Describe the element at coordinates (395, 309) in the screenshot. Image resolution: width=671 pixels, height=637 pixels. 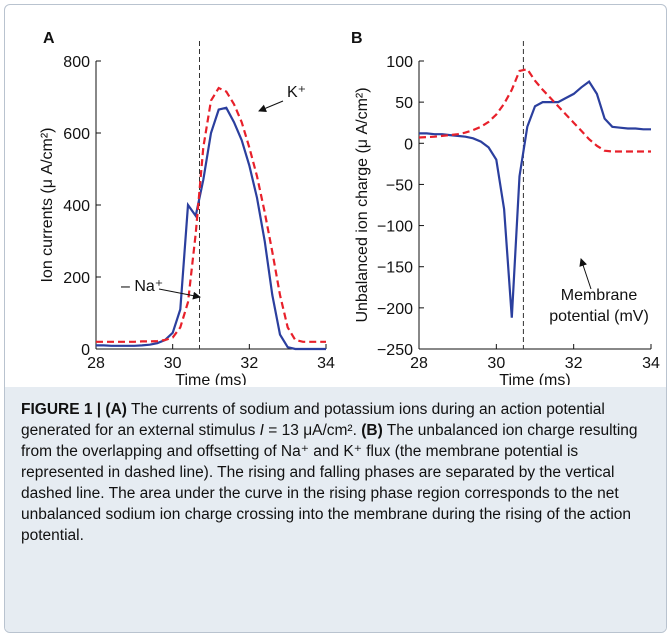
I see `y-tick-label: −200` at that location.